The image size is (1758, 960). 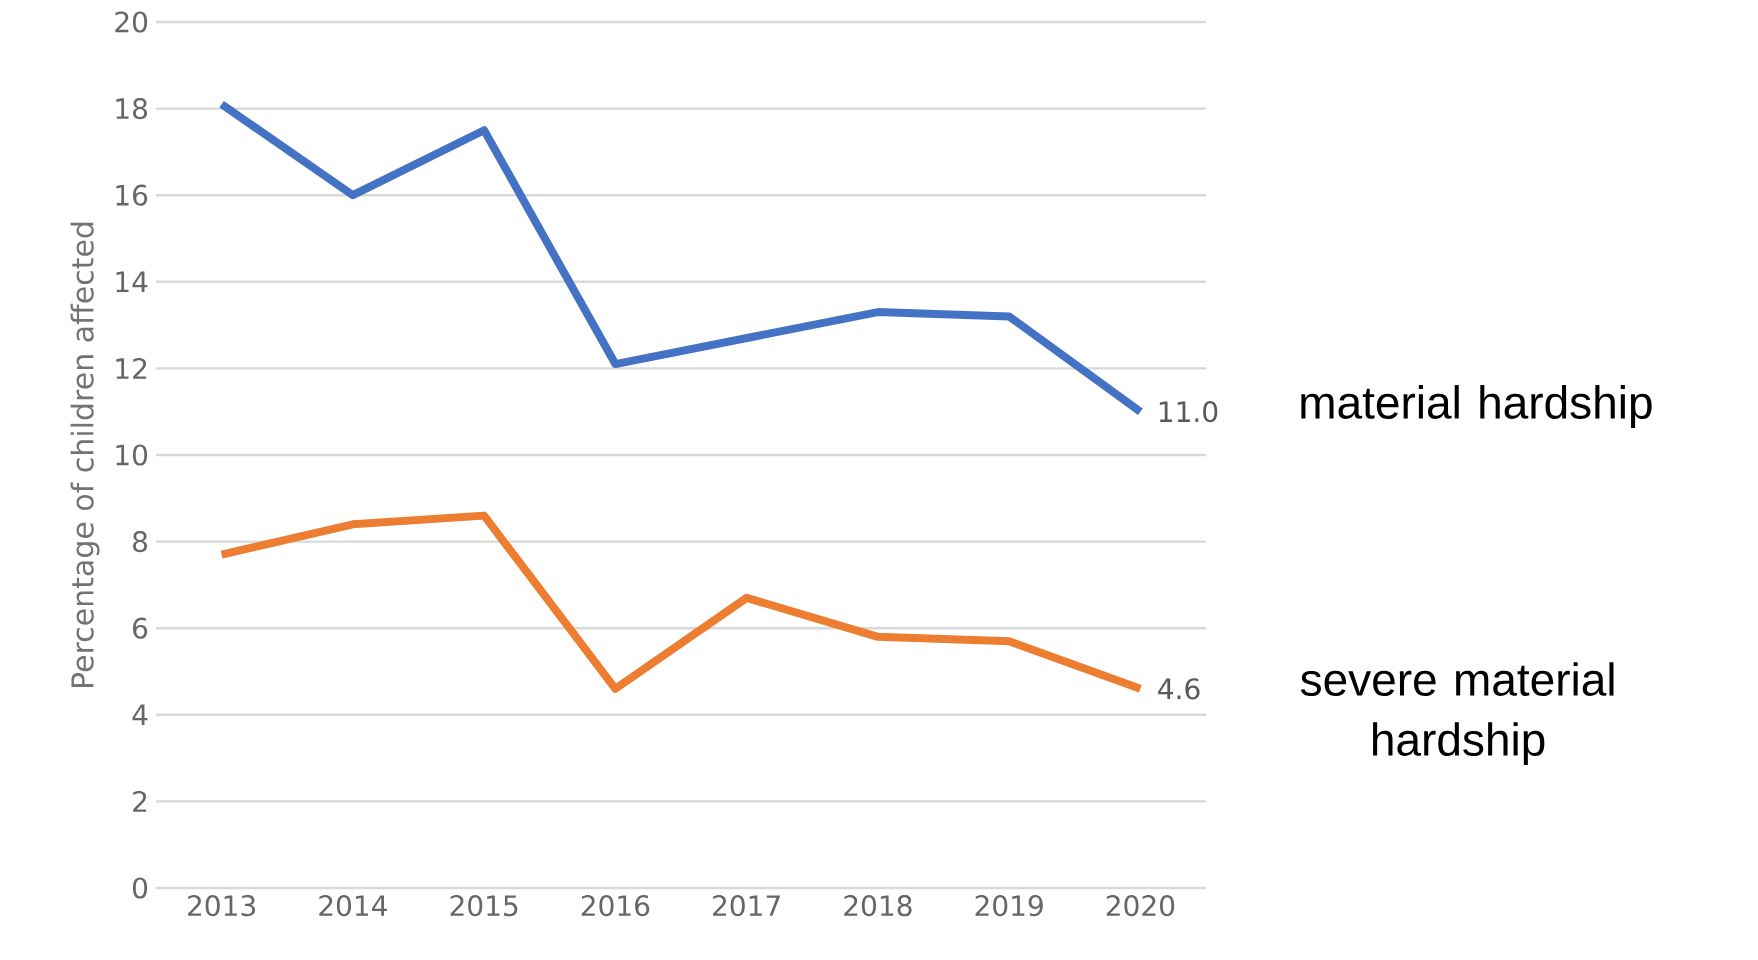 What do you see at coordinates (222, 906) in the screenshot?
I see `x-tick-label: 2013` at bounding box center [222, 906].